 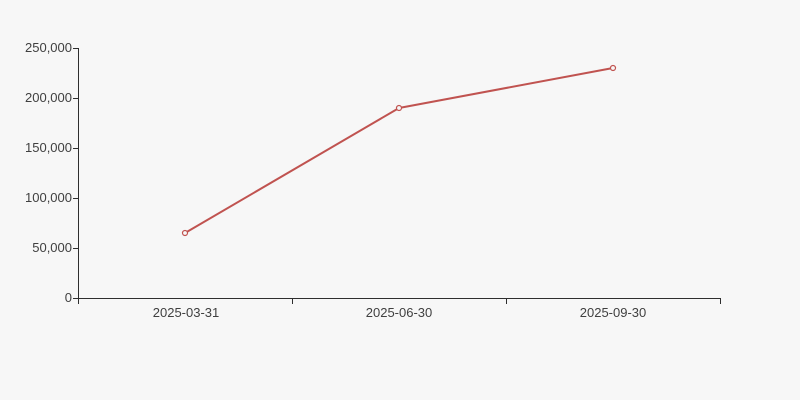 What do you see at coordinates (613, 312) in the screenshot?
I see `x-tick-label: 2025-09-30` at bounding box center [613, 312].